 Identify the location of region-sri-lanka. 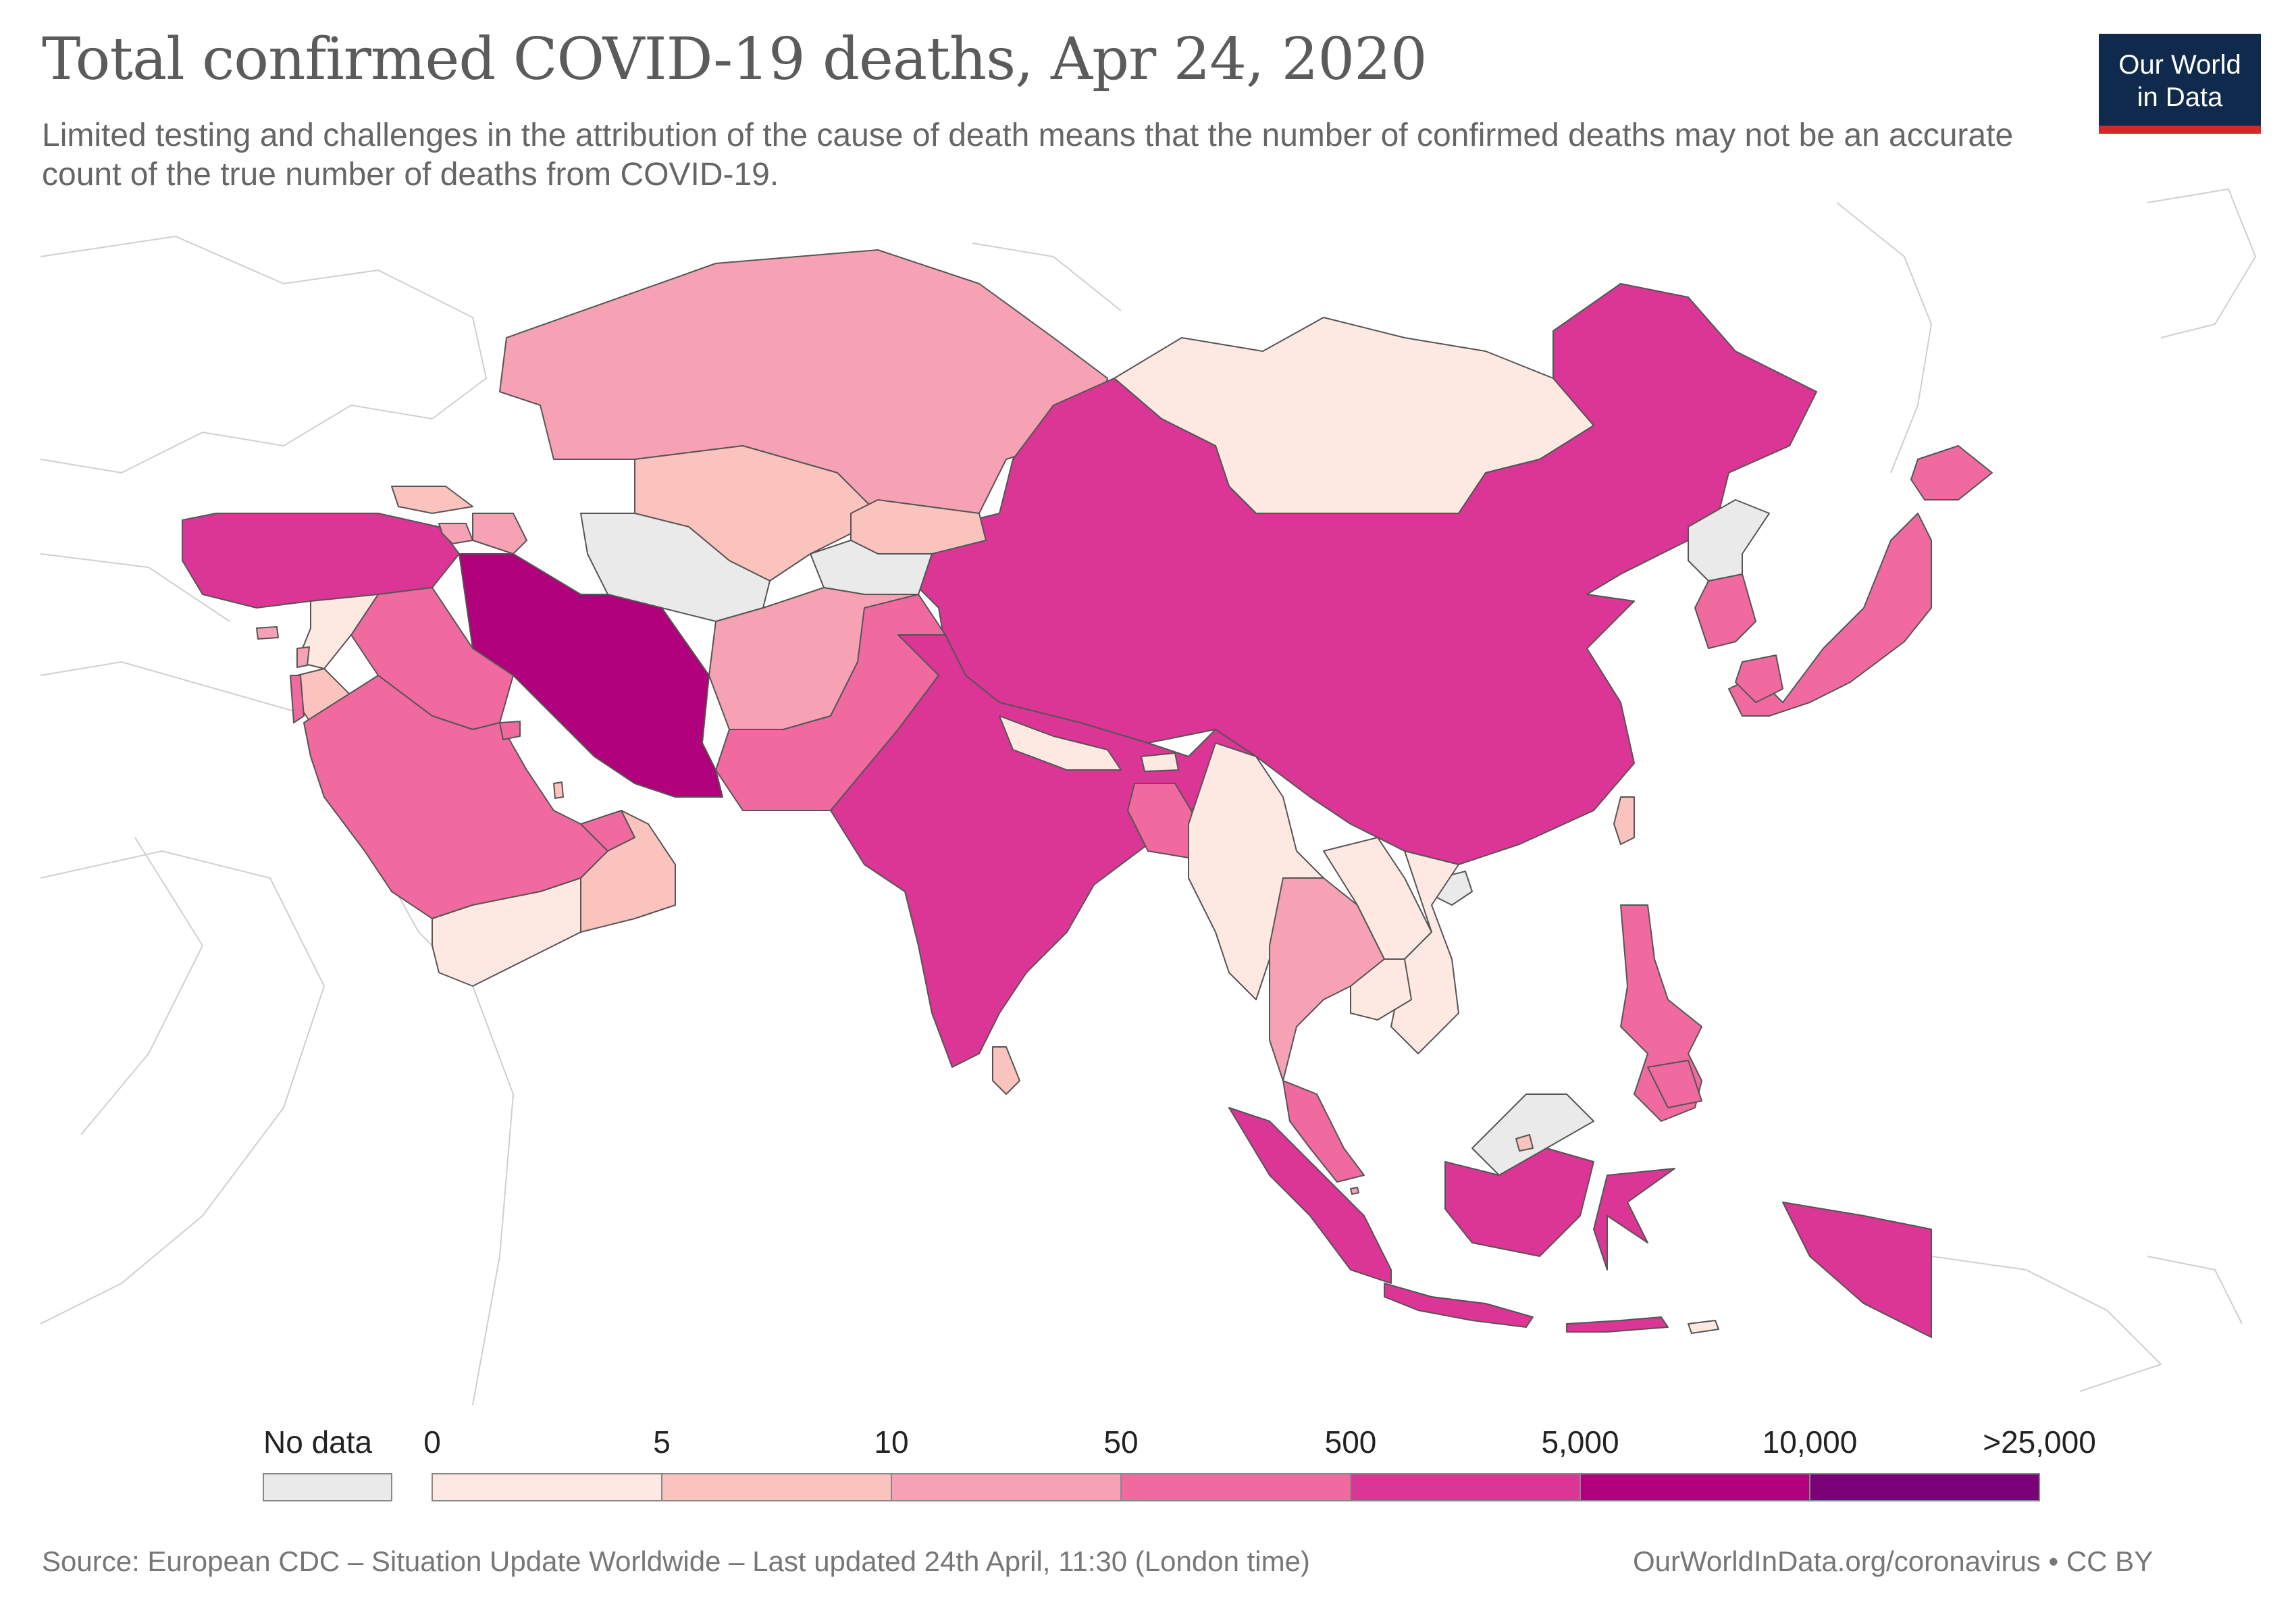
(1006, 1070).